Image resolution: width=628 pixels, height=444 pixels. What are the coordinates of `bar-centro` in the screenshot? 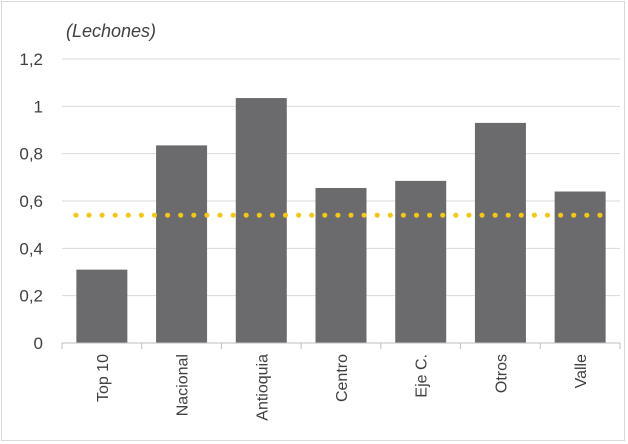 It's located at (341, 265).